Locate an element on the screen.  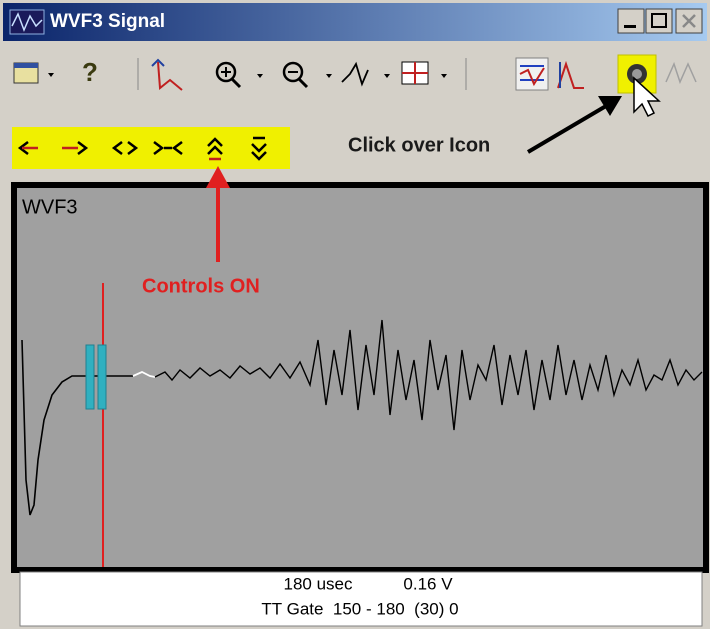
status-time: 180 usec is located at coordinates (318, 583).